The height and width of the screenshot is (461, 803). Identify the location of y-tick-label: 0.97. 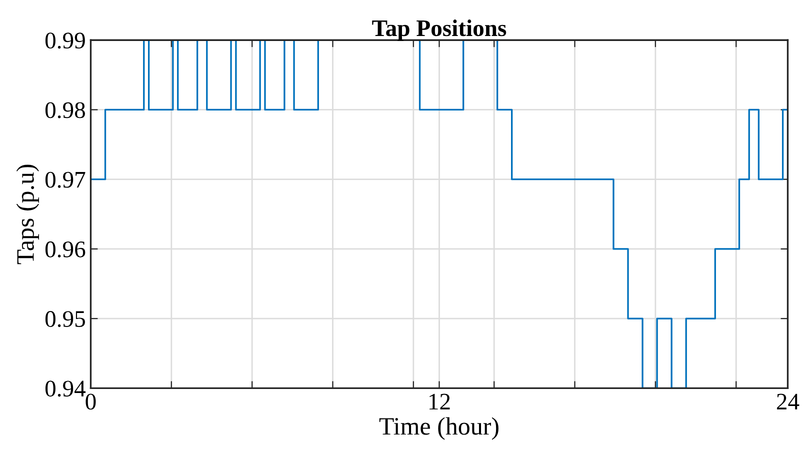
(65, 180).